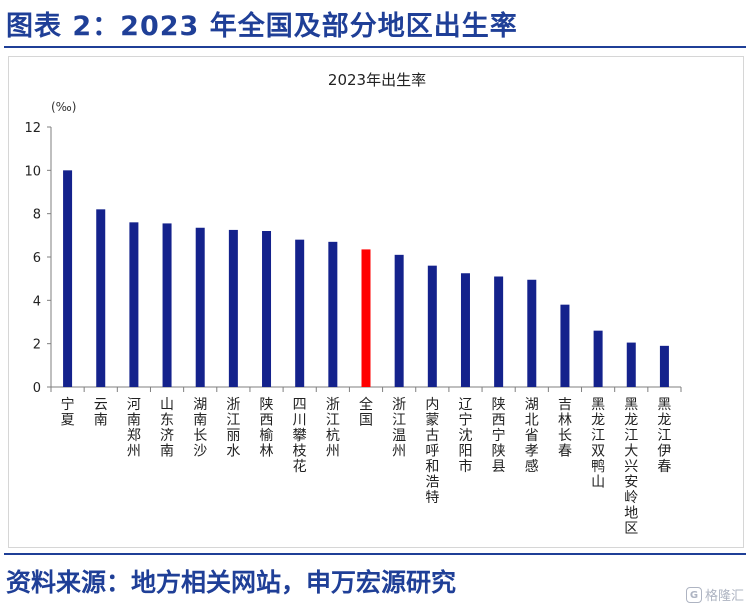 This screenshot has width=748, height=606. Describe the element at coordinates (532, 436) in the screenshot. I see `x-tick-label: 湖北省孝感` at that location.